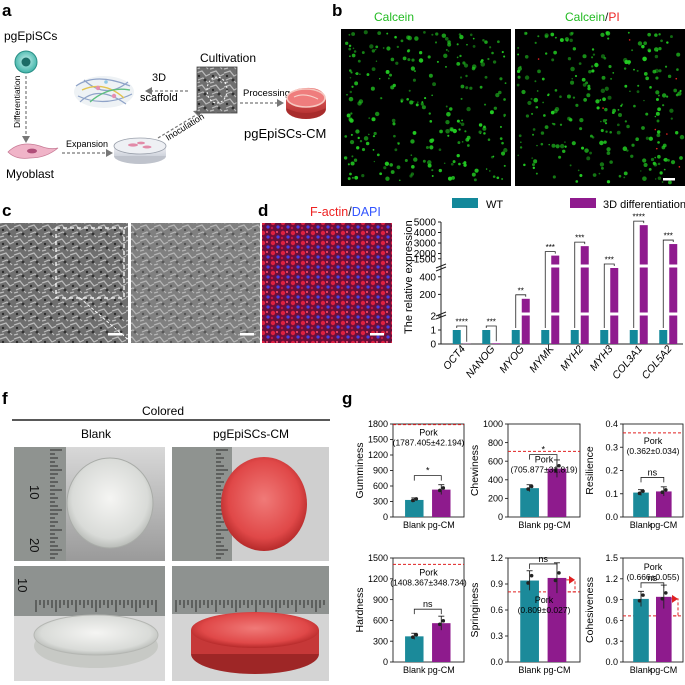 The image size is (685, 685). Describe the element at coordinates (494, 205) in the screenshot. I see `legend-wt-label: WT` at that location.